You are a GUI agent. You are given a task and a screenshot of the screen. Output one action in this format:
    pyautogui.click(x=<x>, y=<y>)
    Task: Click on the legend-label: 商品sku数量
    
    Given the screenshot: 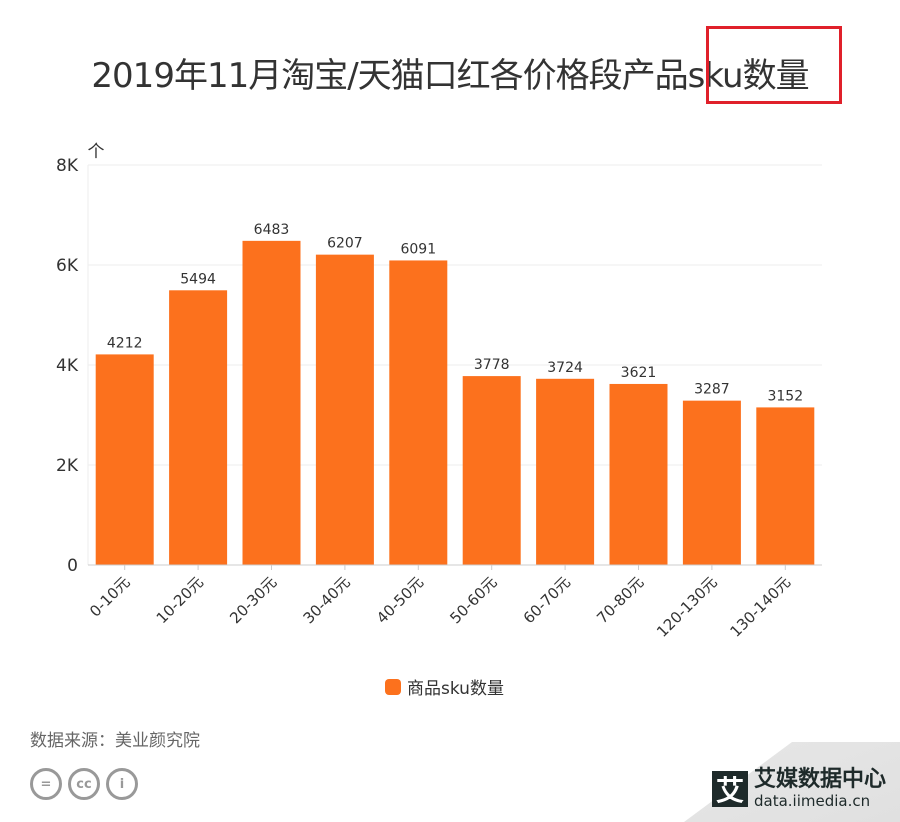 What is the action you would take?
    pyautogui.click(x=455, y=689)
    